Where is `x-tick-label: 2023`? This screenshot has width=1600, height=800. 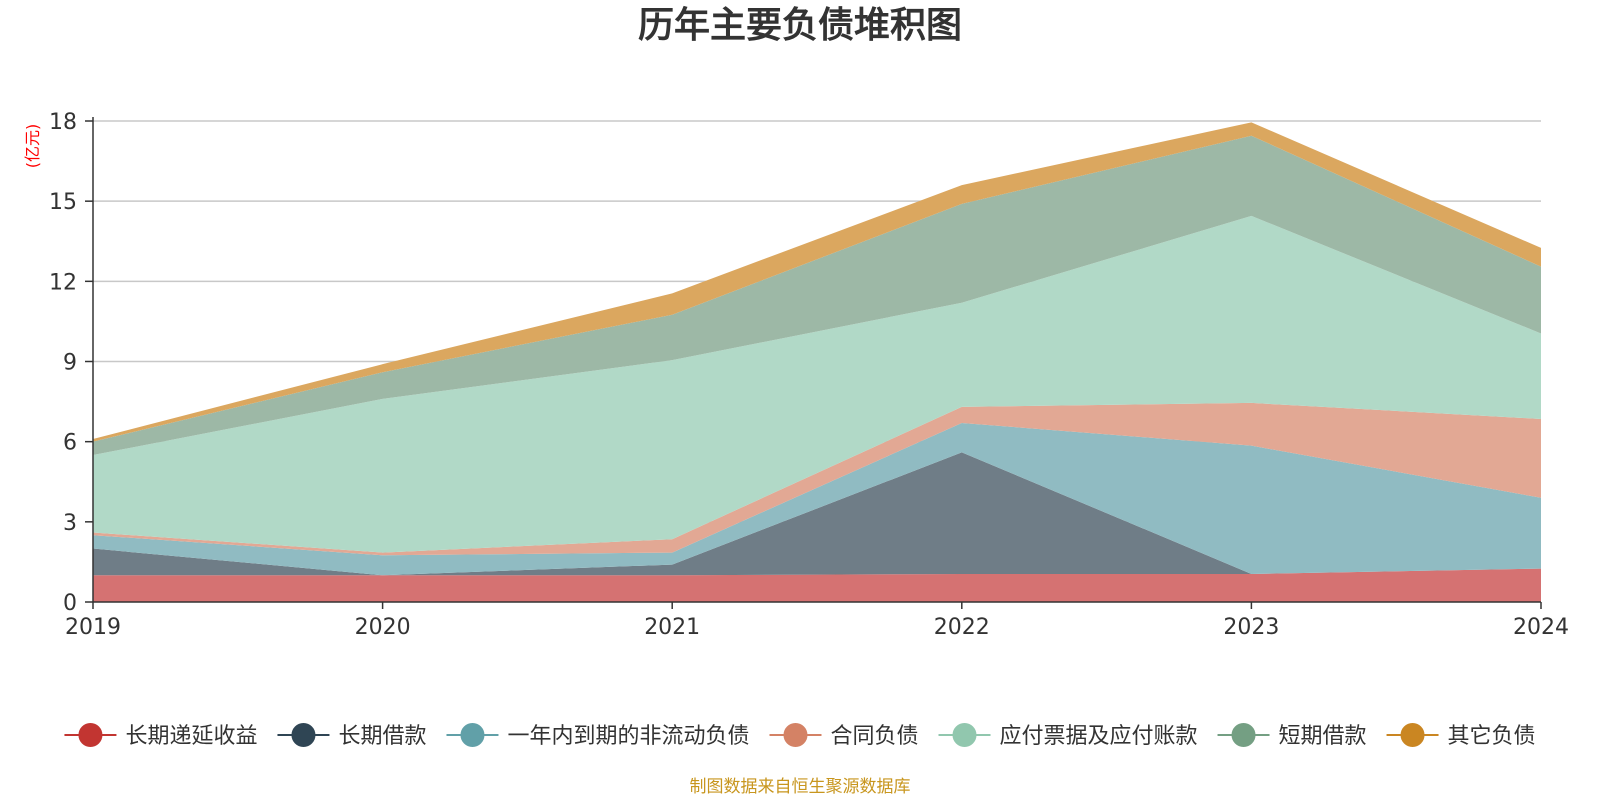 x-tick-label: 2023 is located at coordinates (1251, 627).